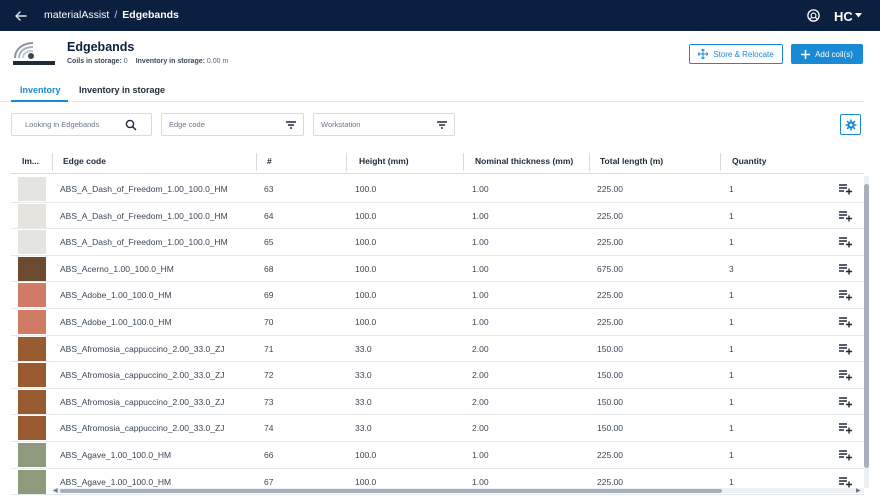 The width and height of the screenshot is (880, 496). I want to click on column-header-total-length: Total length (m), so click(632, 161).